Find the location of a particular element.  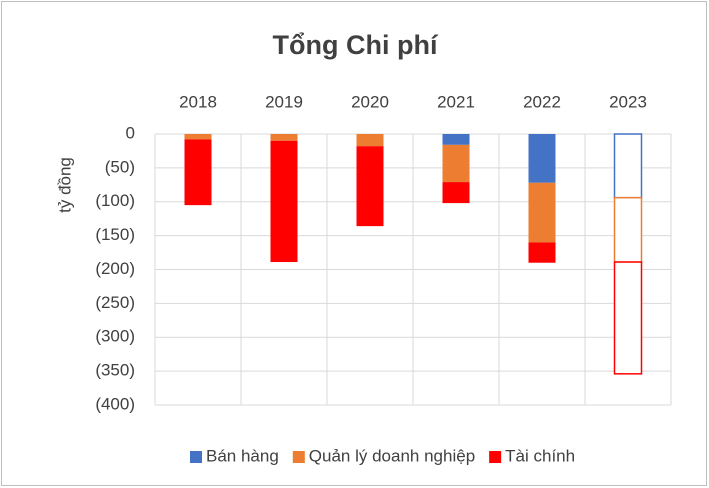

x-tick-label: 2020 is located at coordinates (370, 101).